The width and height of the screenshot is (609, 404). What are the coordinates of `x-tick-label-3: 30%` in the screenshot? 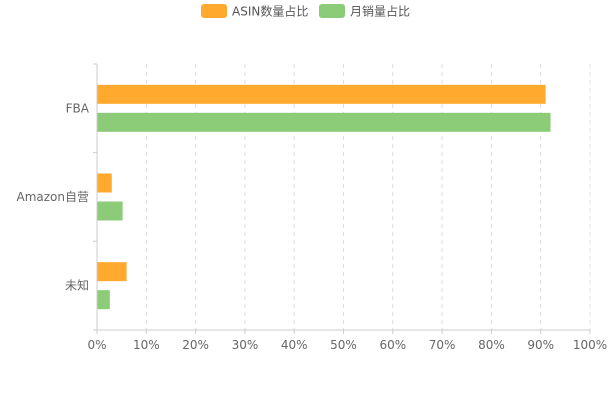 It's located at (245, 345).